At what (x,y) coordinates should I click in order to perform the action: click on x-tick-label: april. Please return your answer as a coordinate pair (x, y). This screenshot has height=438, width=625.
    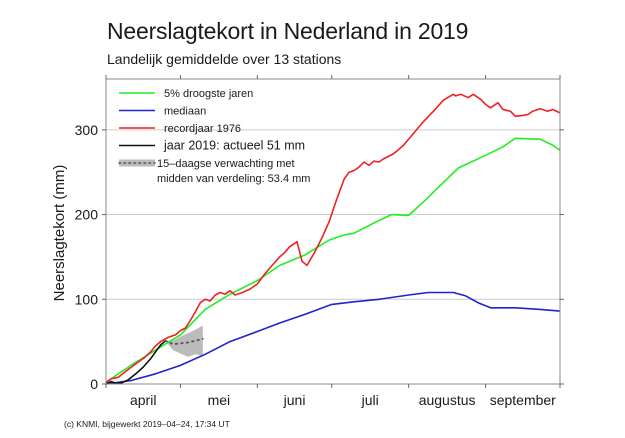
    Looking at the image, I should click on (143, 400).